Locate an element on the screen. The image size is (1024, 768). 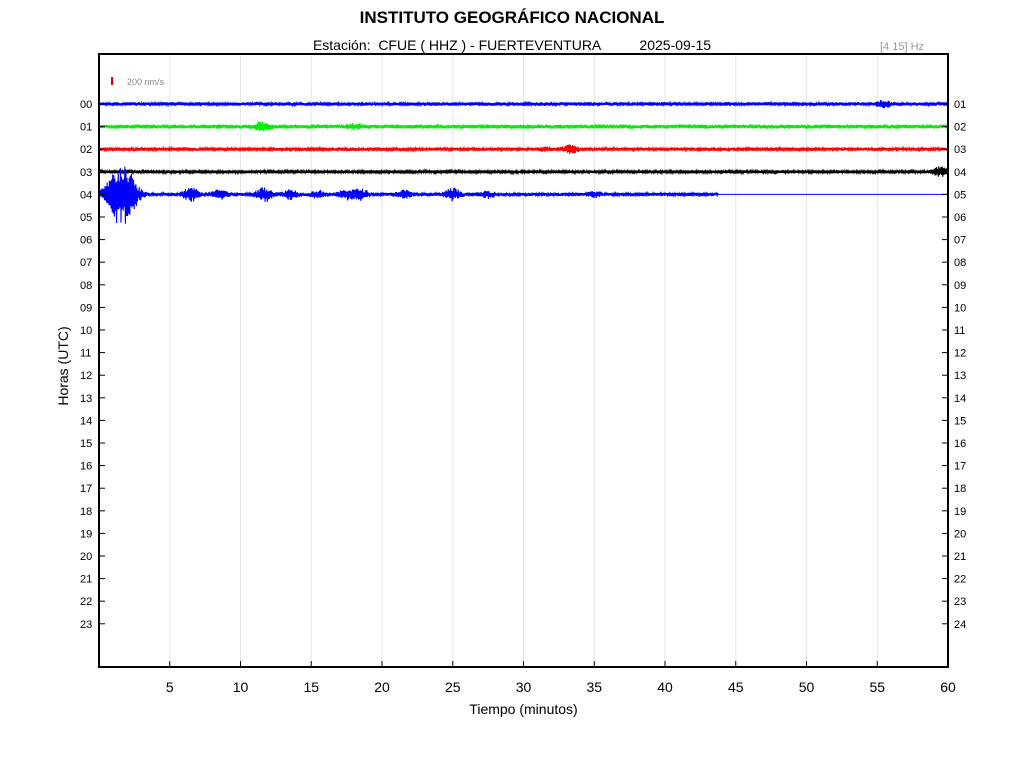
y-tick-label-left: 05 is located at coordinates (86, 218).